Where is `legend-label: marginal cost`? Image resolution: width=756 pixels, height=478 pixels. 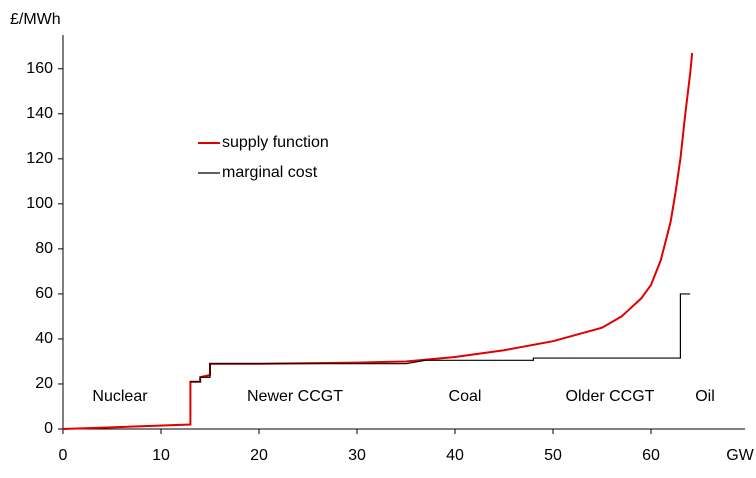 legend-label: marginal cost is located at coordinates (270, 172).